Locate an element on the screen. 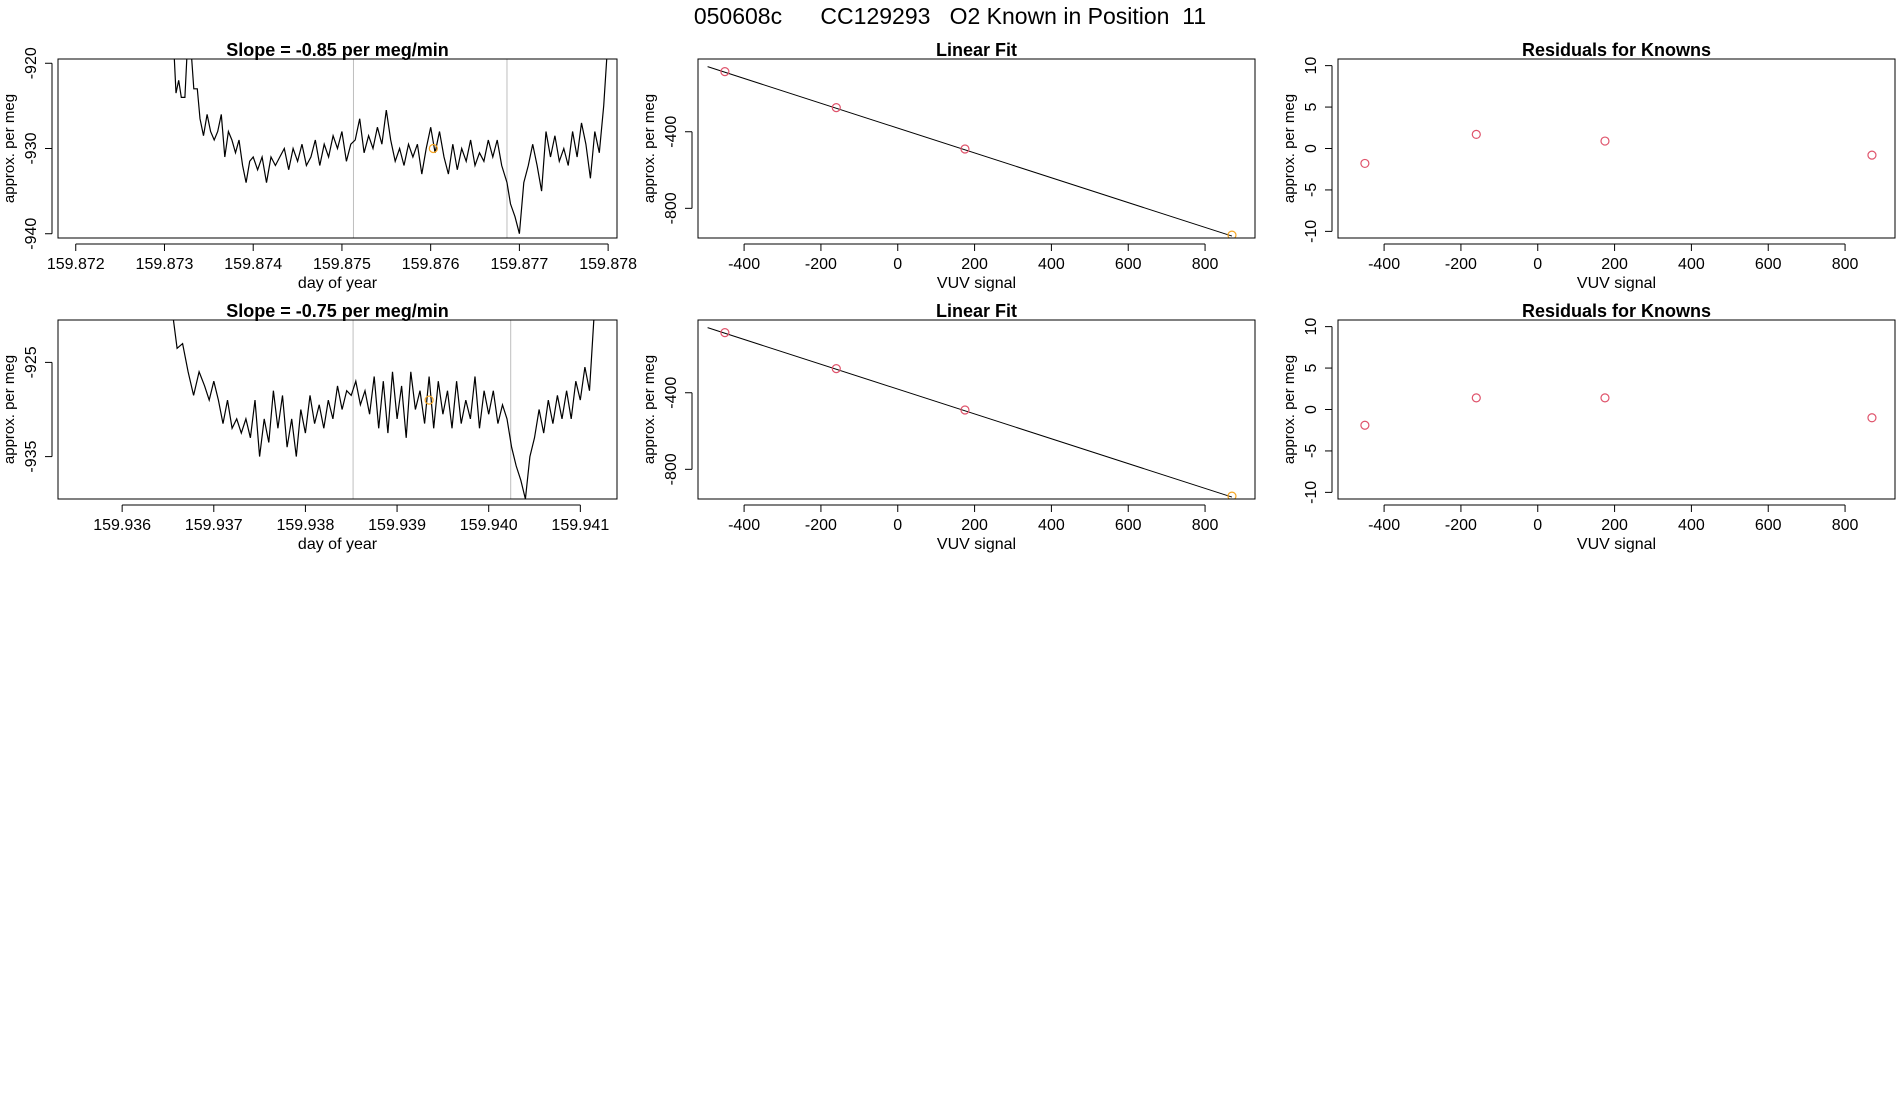  x-tick-label: 159.936 is located at coordinates (122, 525).